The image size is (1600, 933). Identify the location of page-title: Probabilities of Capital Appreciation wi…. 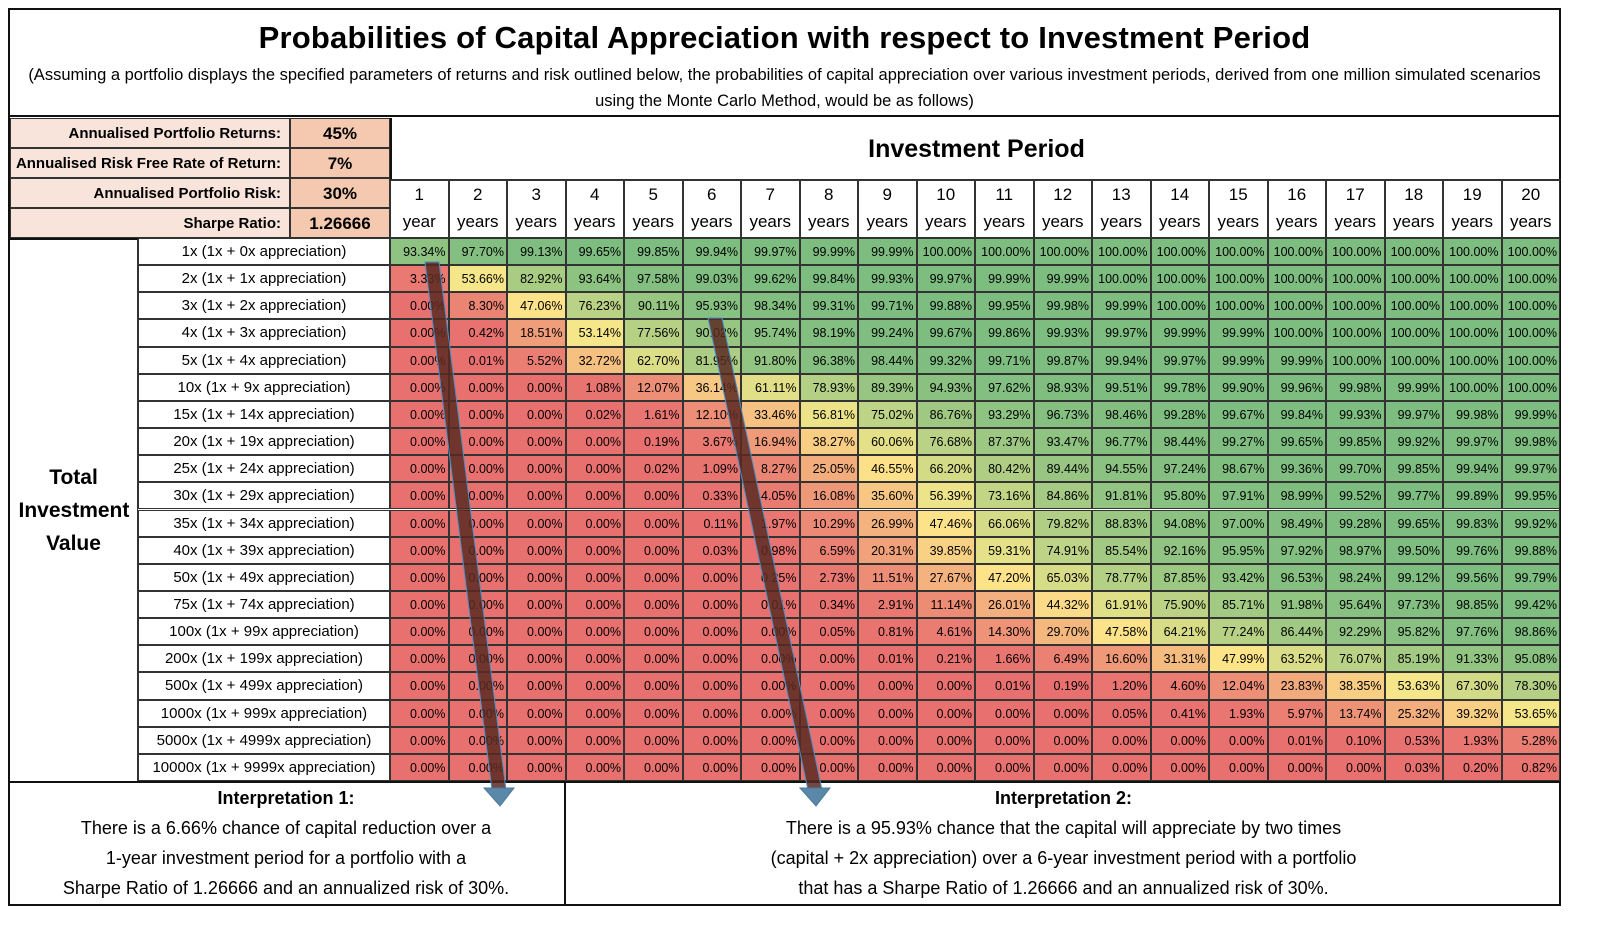
(784, 37).